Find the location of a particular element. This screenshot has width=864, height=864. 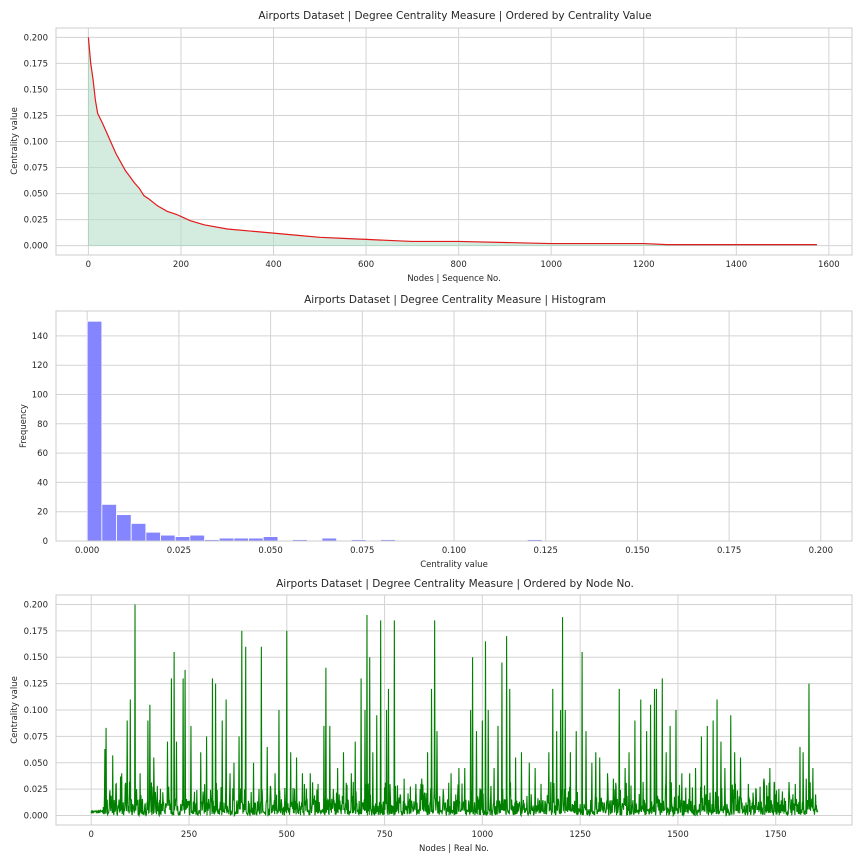

x-tick-label: 0.025 is located at coordinates (179, 551).